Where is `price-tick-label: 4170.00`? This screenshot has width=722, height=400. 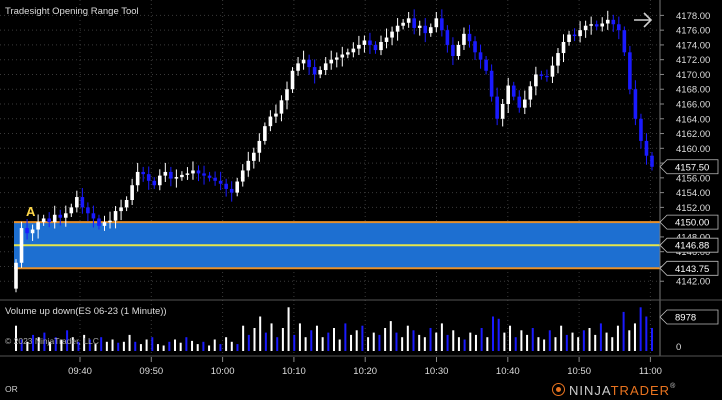 price-tick-label: 4170.00 is located at coordinates (693, 75).